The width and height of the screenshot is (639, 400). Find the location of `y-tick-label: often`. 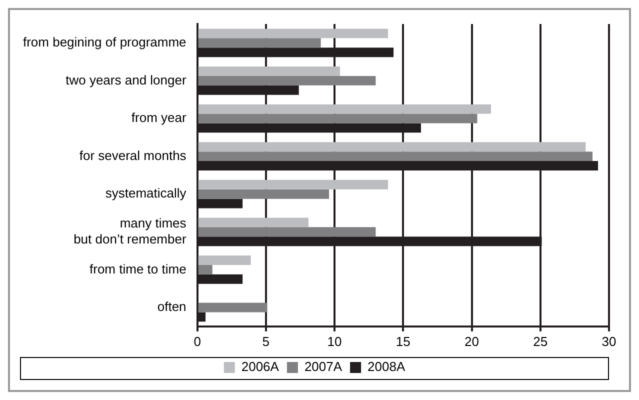

y-tick-label: often is located at coordinates (171, 306).